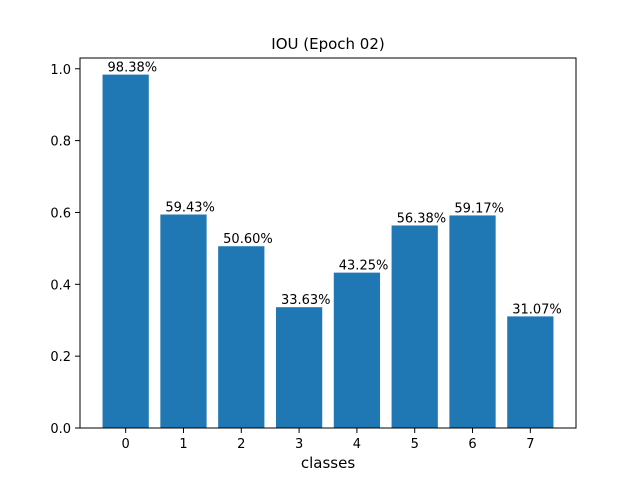 This screenshot has height=480, width=640. I want to click on data-label-3: 33.63%, so click(306, 300).